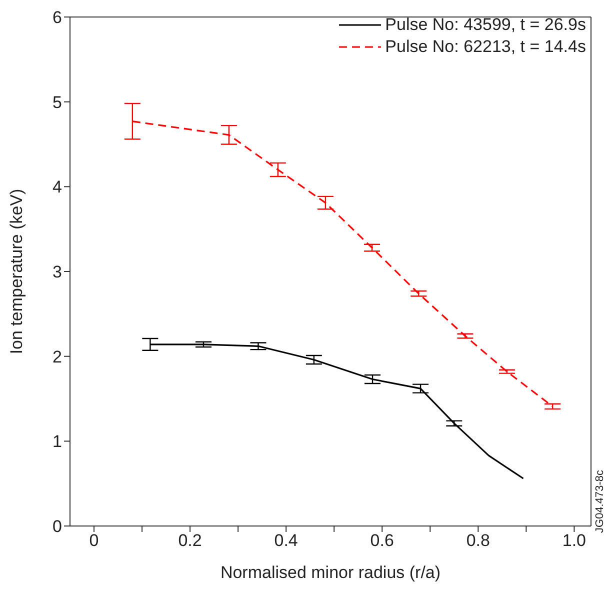 The image size is (608, 594). What do you see at coordinates (485, 25) in the screenshot?
I see `legend-label: Pulse No: 43599, t = 26.9s` at bounding box center [485, 25].